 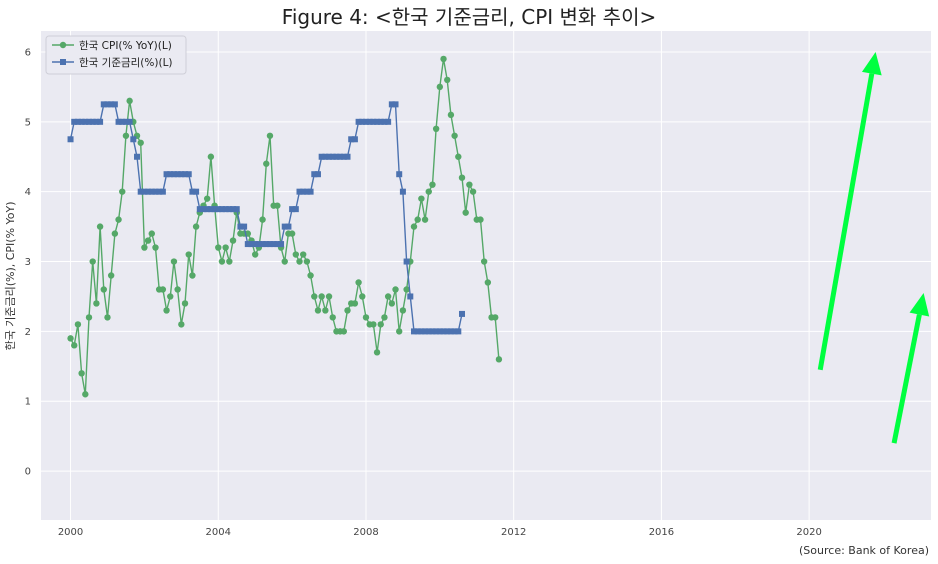 What do you see at coordinates (28, 472) in the screenshot?
I see `y-tick-label: 0` at bounding box center [28, 472].